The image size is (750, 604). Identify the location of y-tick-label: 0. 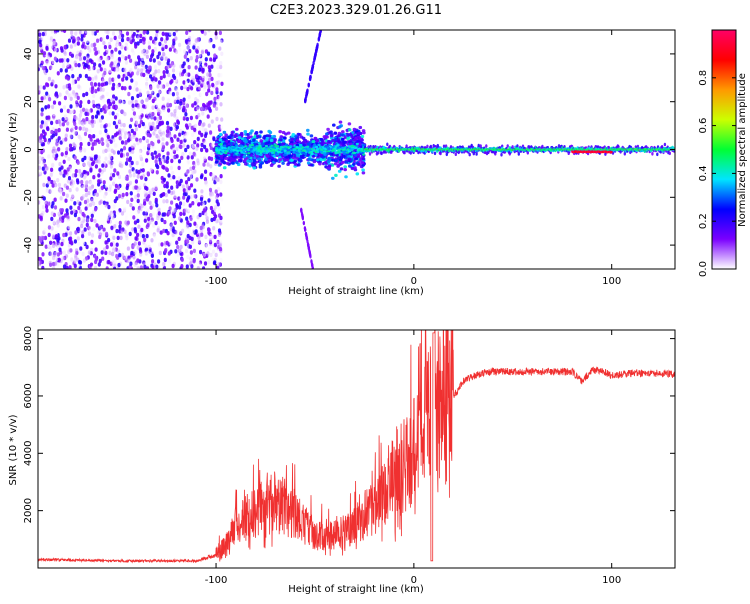
(28, 149).